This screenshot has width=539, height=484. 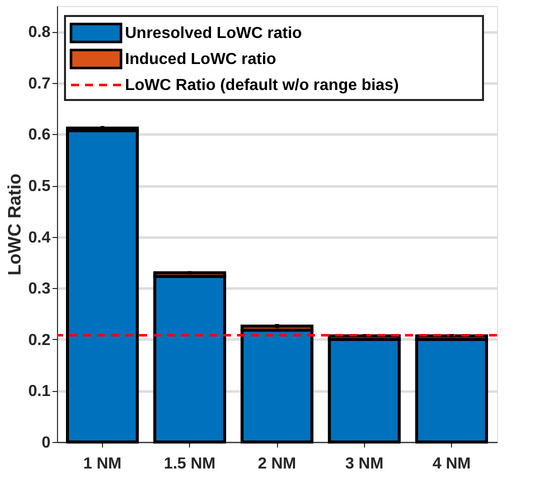 I want to click on y-tick-label: 0.1, so click(x=39, y=391).